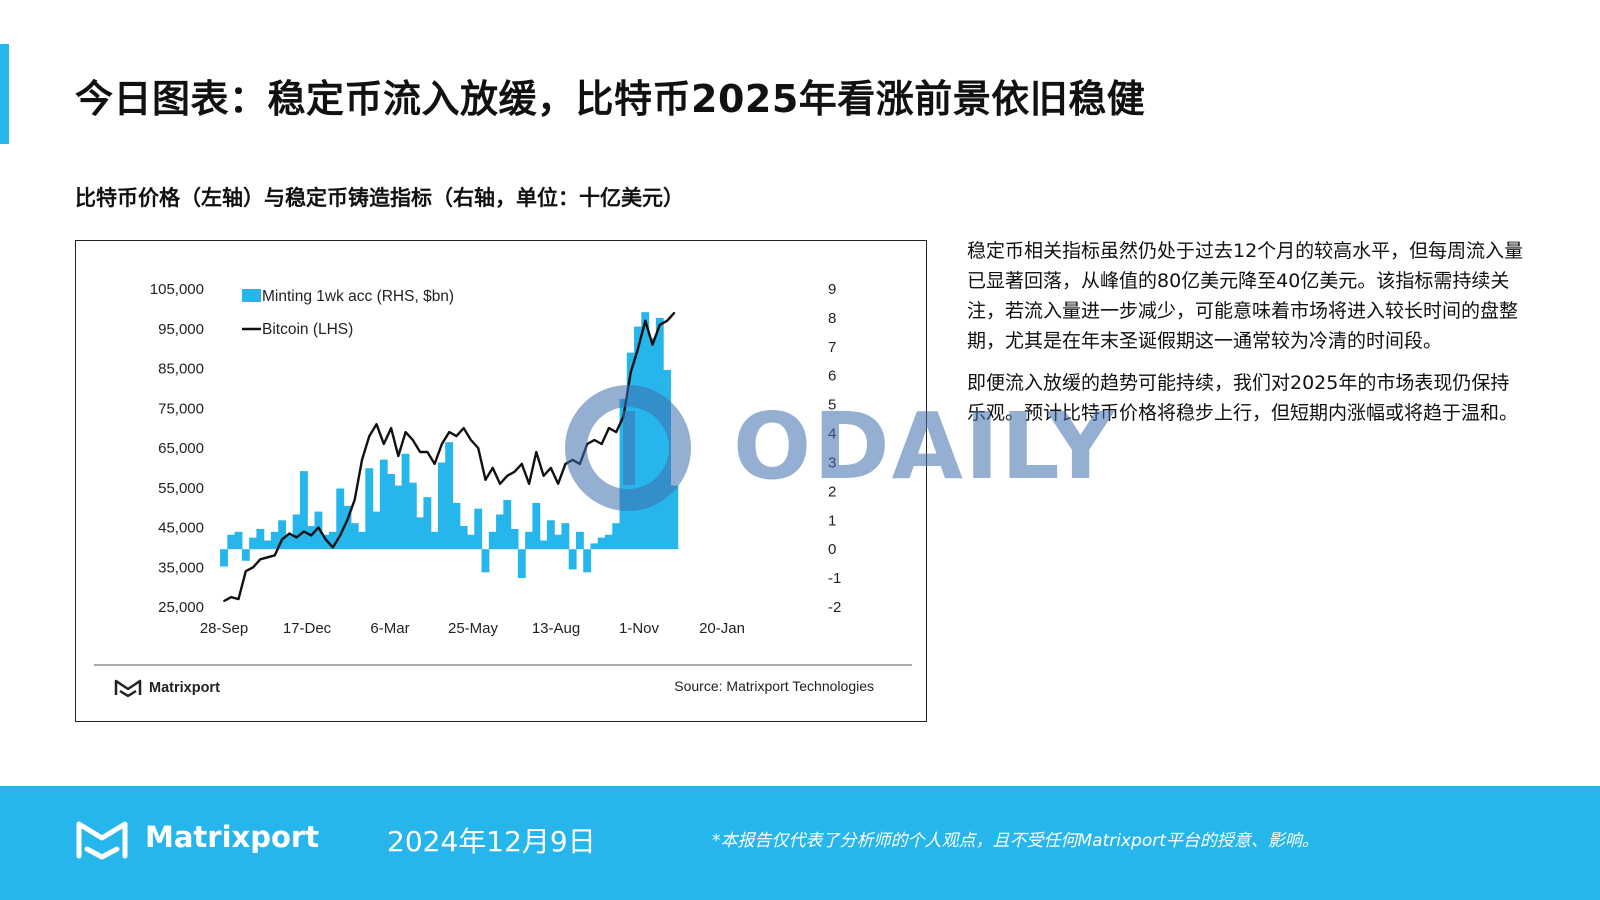 This screenshot has height=900, width=1600. What do you see at coordinates (610, 99) in the screenshot?
I see `page-title: 今日图表：稳定币流入放缓，比特币2025年看涨前景依旧稳健` at bounding box center [610, 99].